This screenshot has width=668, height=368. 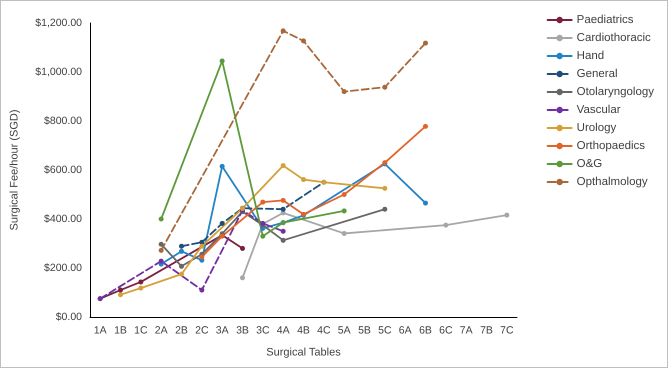 What do you see at coordinates (425, 330) in the screenshot?
I see `x-tick-label: 6B` at bounding box center [425, 330].